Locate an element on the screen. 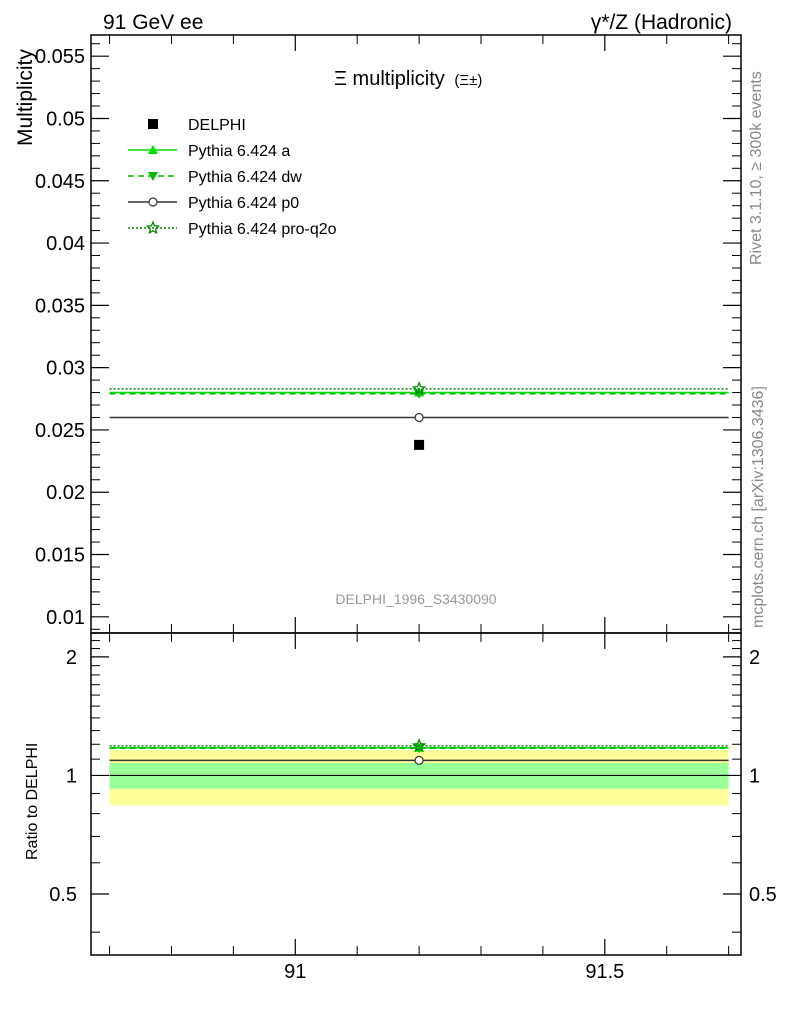  header-left-label: 91 GeV ee is located at coordinates (153, 22).